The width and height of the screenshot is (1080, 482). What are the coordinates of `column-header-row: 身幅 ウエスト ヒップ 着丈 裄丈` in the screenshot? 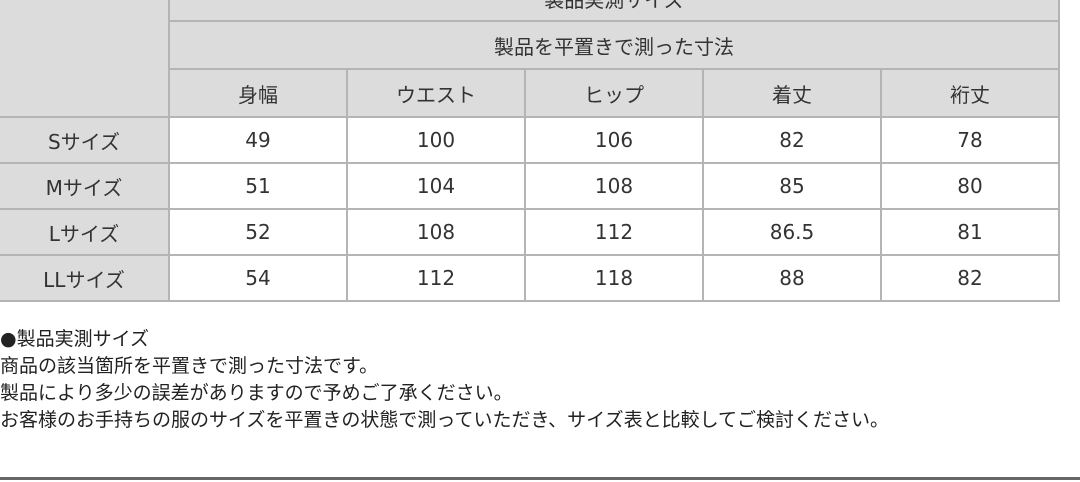 It's located at (530, 93).